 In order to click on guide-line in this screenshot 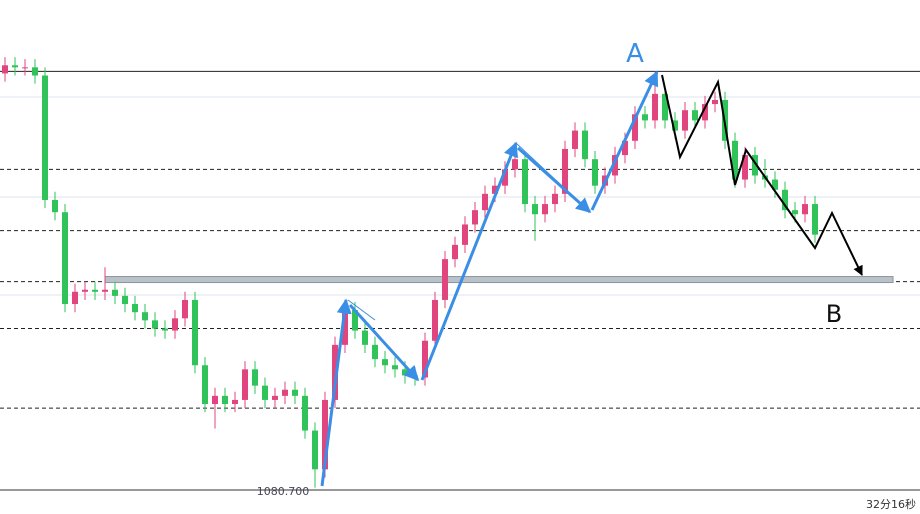, I will do `click(361, 310)`.